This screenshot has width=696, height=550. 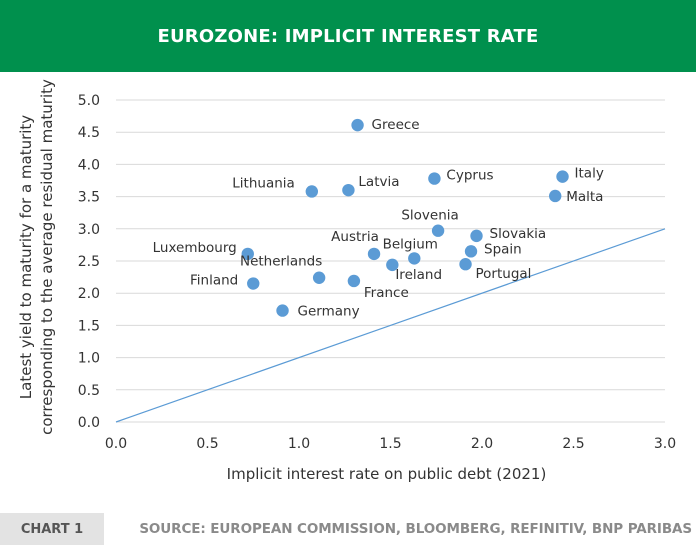 What do you see at coordinates (390, 444) in the screenshot?
I see `x-tick-label: 1.5` at bounding box center [390, 444].